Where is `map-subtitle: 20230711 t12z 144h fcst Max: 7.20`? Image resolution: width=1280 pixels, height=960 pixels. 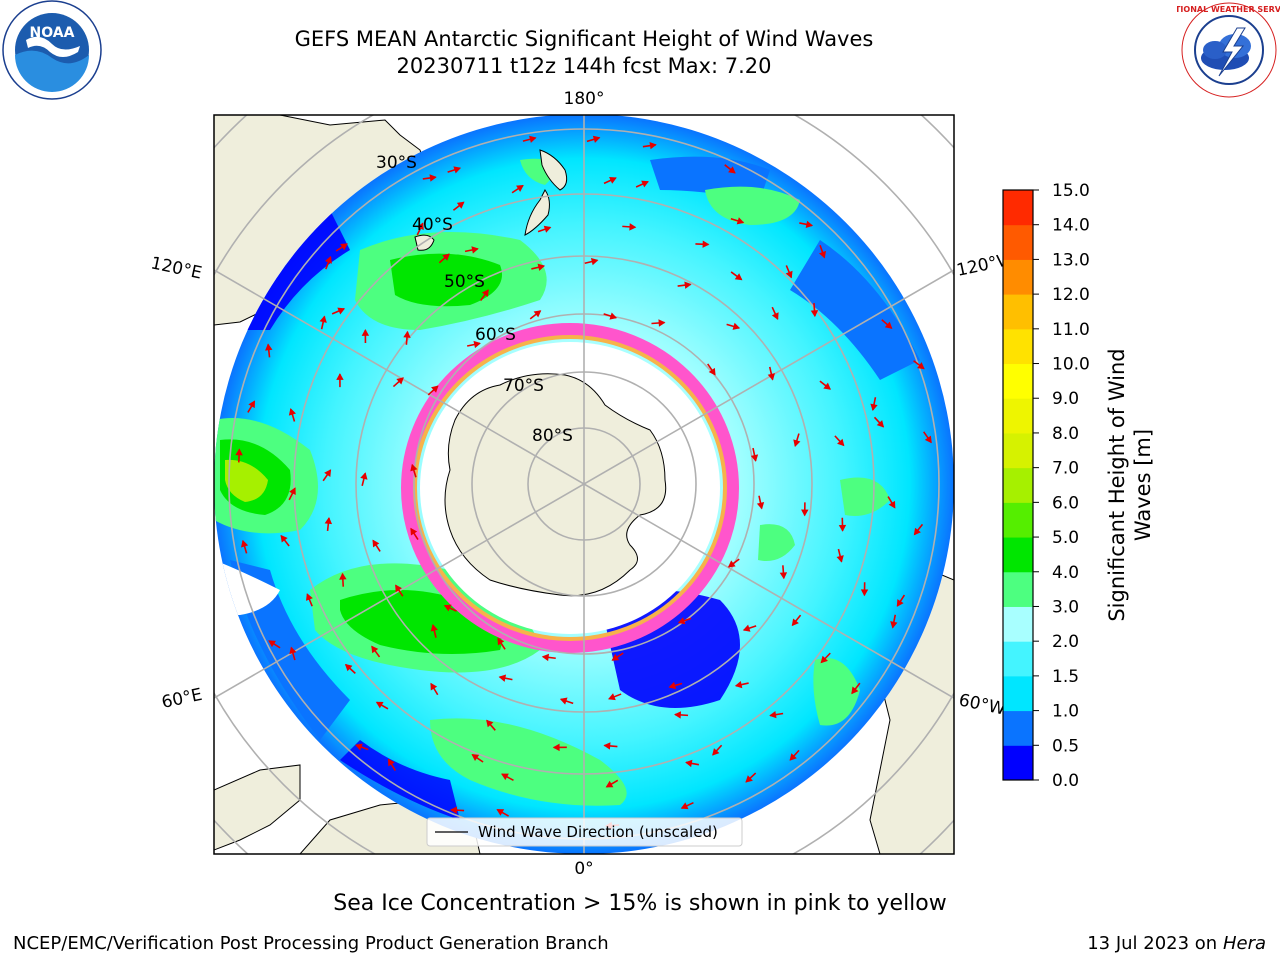 map-subtitle: 20230711 t12z 144h fcst Max: 7.20 is located at coordinates (584, 66).